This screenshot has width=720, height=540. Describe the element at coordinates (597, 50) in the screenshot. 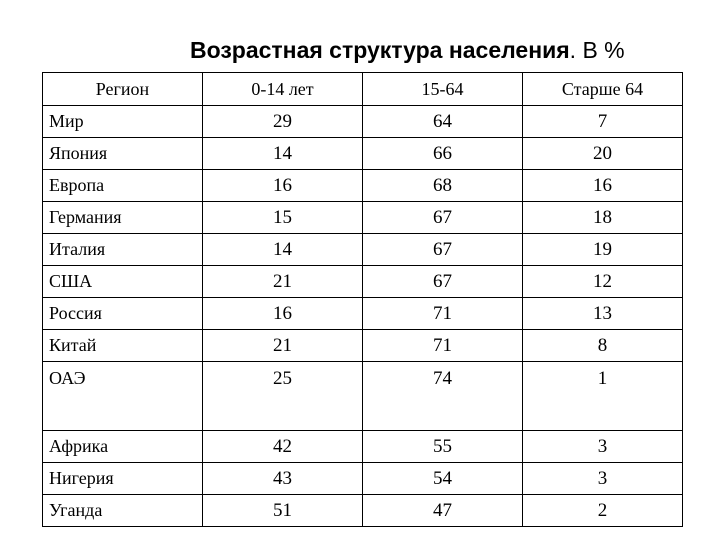

I see `title-suffix: . В %` at that location.